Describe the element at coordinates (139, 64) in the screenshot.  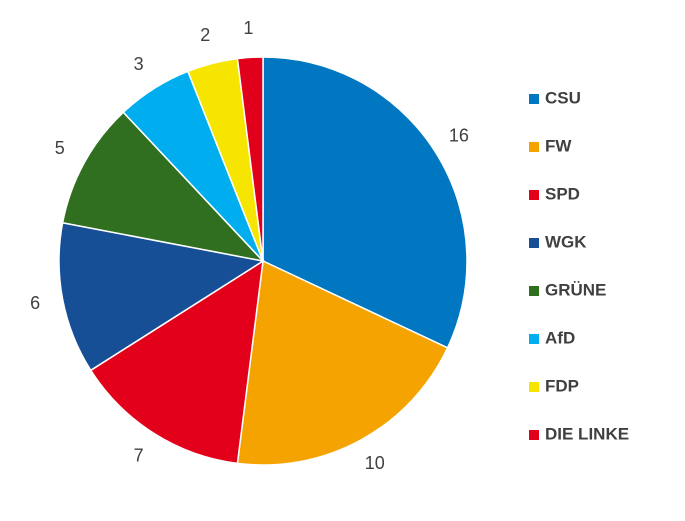
I see `data-label: 3` at that location.